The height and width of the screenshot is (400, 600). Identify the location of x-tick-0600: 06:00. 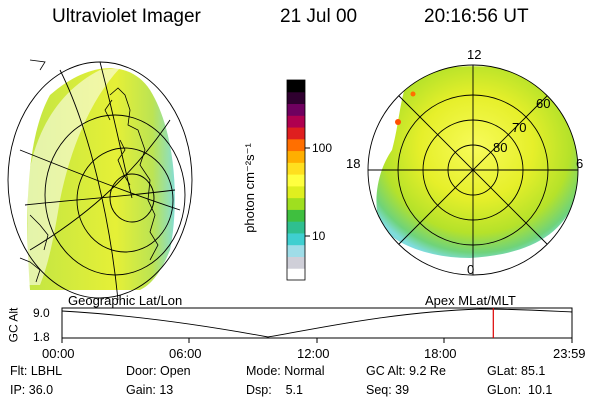
(185, 353).